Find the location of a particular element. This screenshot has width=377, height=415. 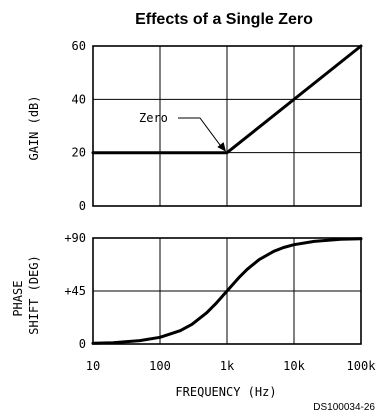

phase-x-ticks: 10 100 1k 10k 100k is located at coordinates (231, 366).